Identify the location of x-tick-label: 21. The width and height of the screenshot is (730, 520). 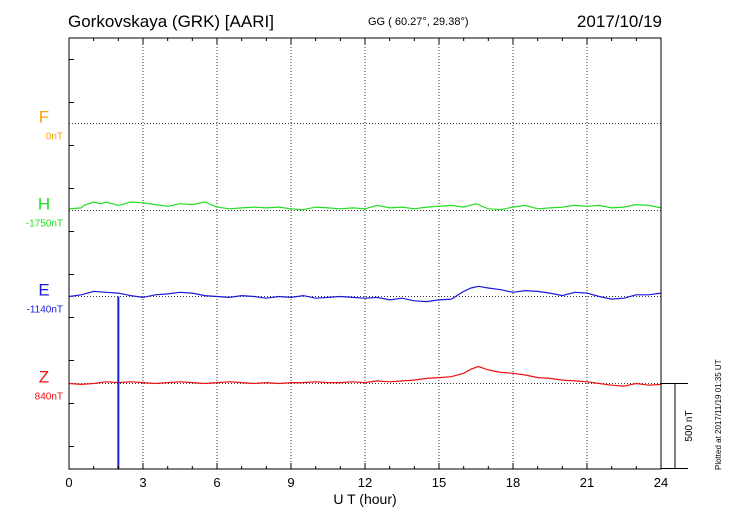
(587, 482).